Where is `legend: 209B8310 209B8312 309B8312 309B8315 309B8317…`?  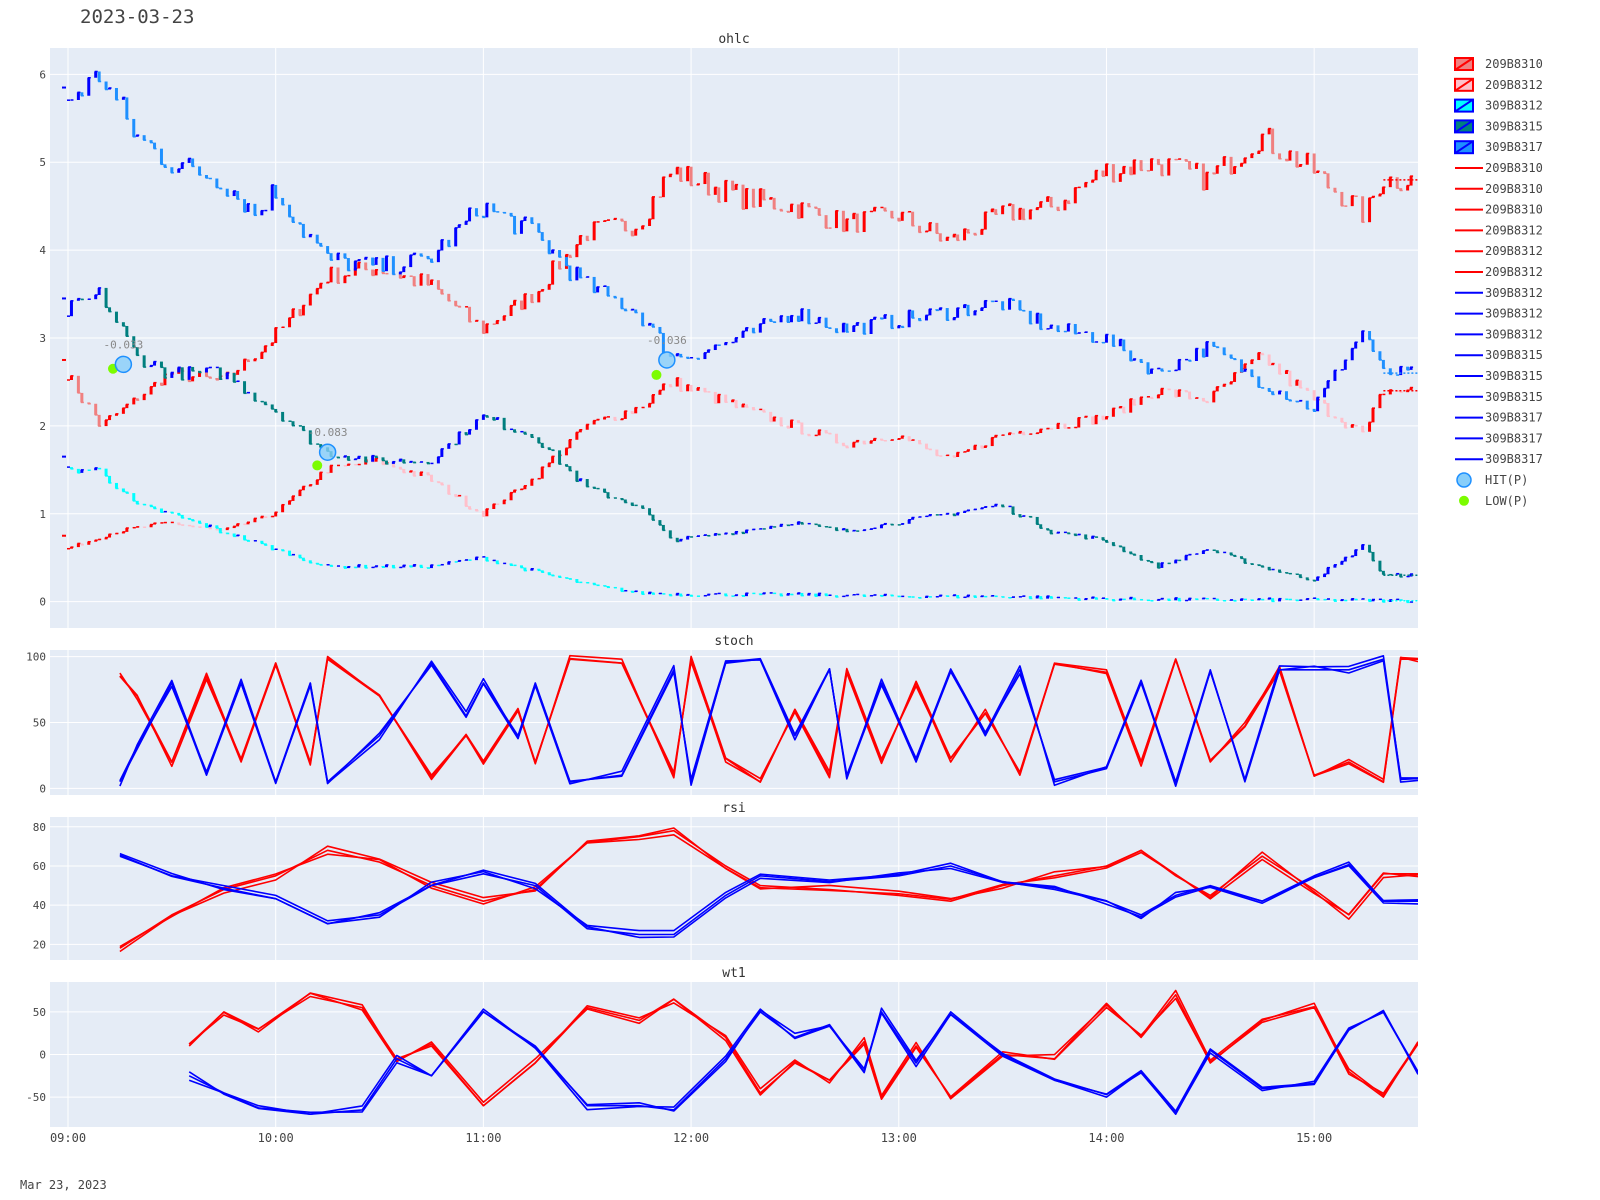
legend: 209B8310 209B8312 309B8312 309B8315 309B8317… is located at coordinates (1498, 282).